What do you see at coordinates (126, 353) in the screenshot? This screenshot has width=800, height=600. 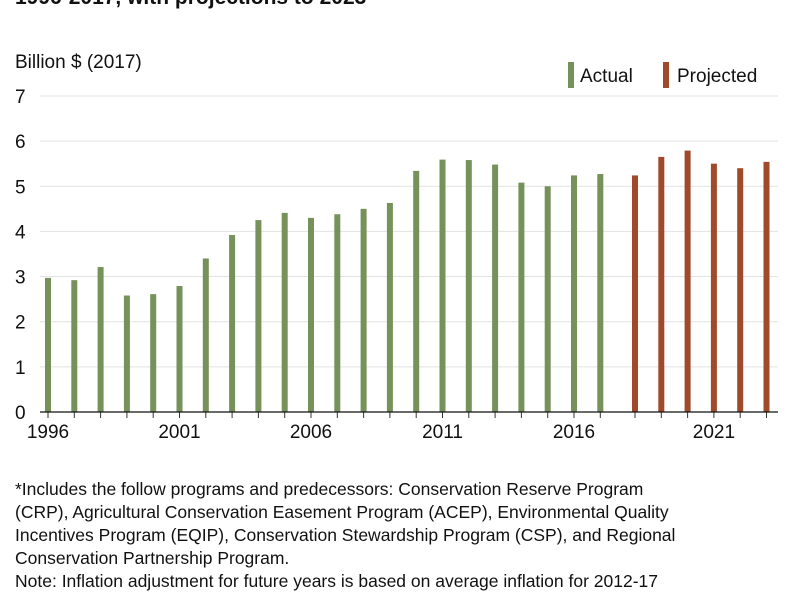 I see `bar-actual-1999` at bounding box center [126, 353].